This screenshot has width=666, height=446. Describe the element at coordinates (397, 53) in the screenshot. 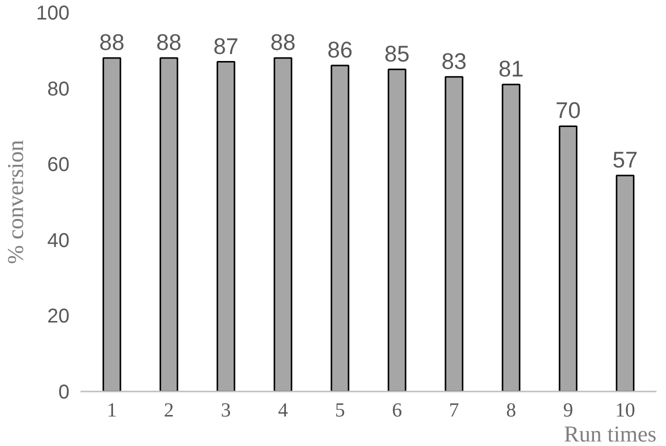

I see `data-label: 85` at that location.